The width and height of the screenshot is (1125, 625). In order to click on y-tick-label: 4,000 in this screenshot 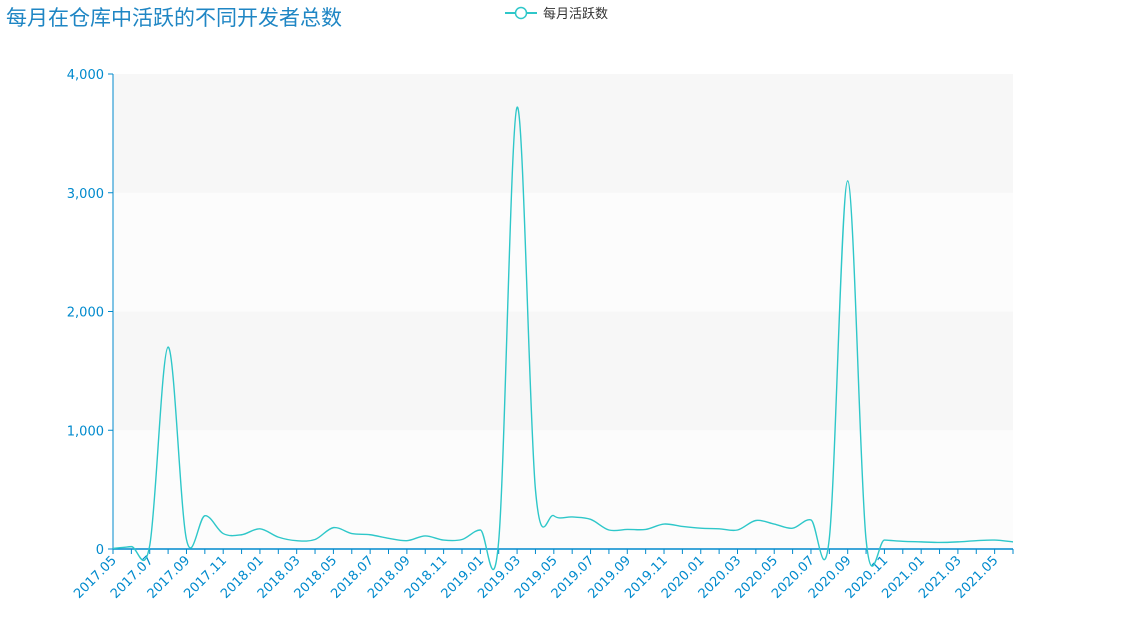, I will do `click(85, 75)`.